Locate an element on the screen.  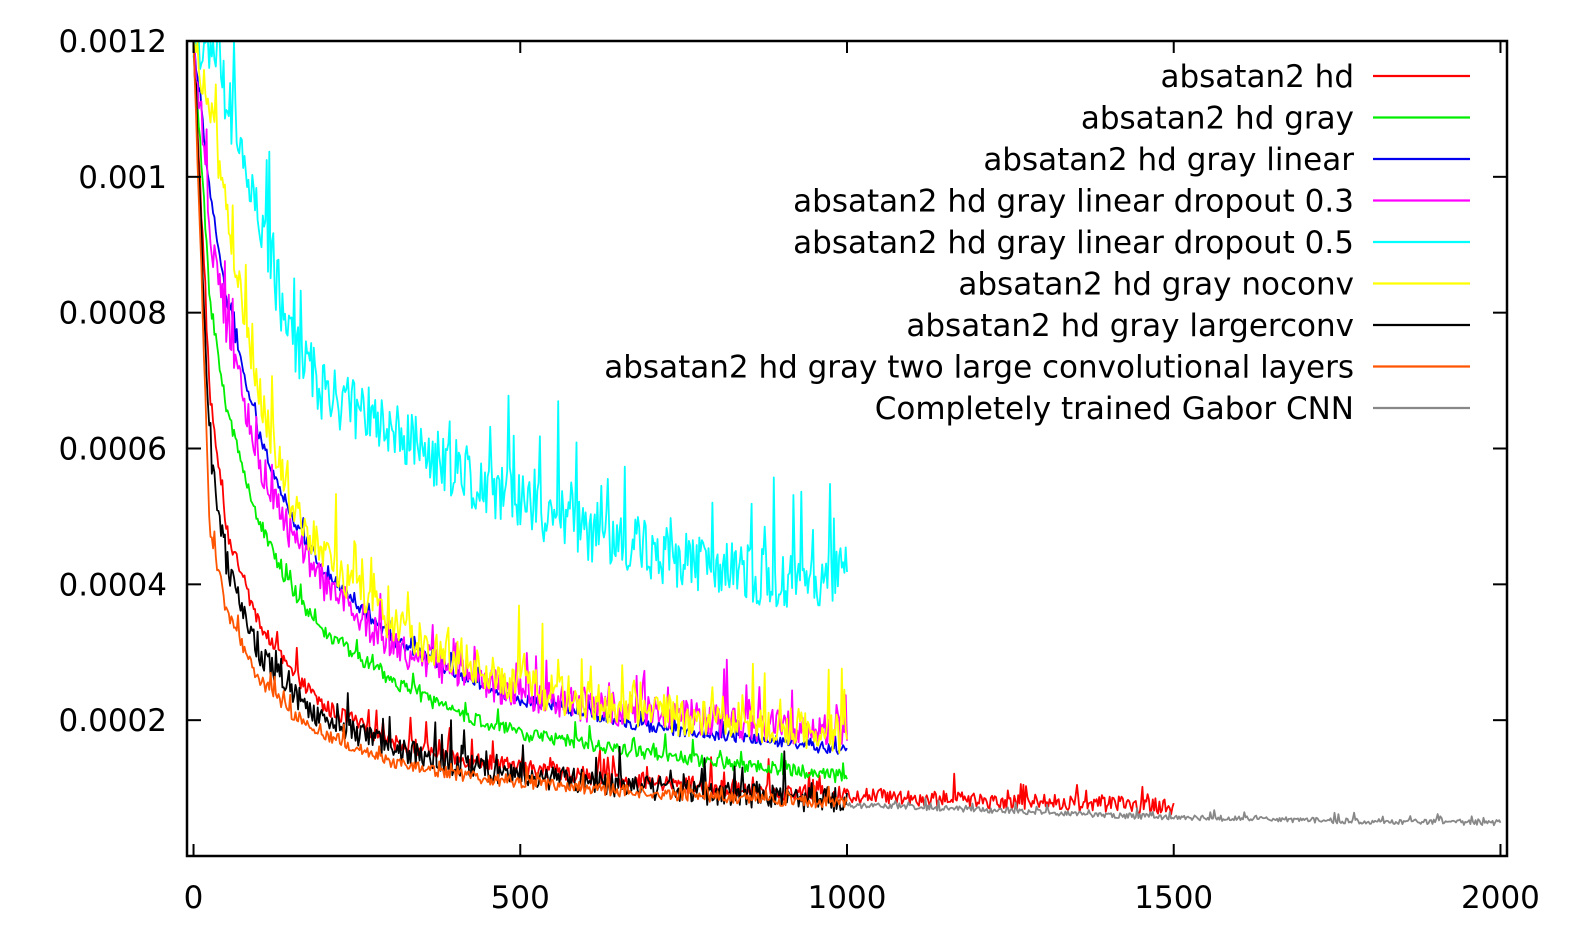
y-tick-label: 0.001 is located at coordinates (122, 178).